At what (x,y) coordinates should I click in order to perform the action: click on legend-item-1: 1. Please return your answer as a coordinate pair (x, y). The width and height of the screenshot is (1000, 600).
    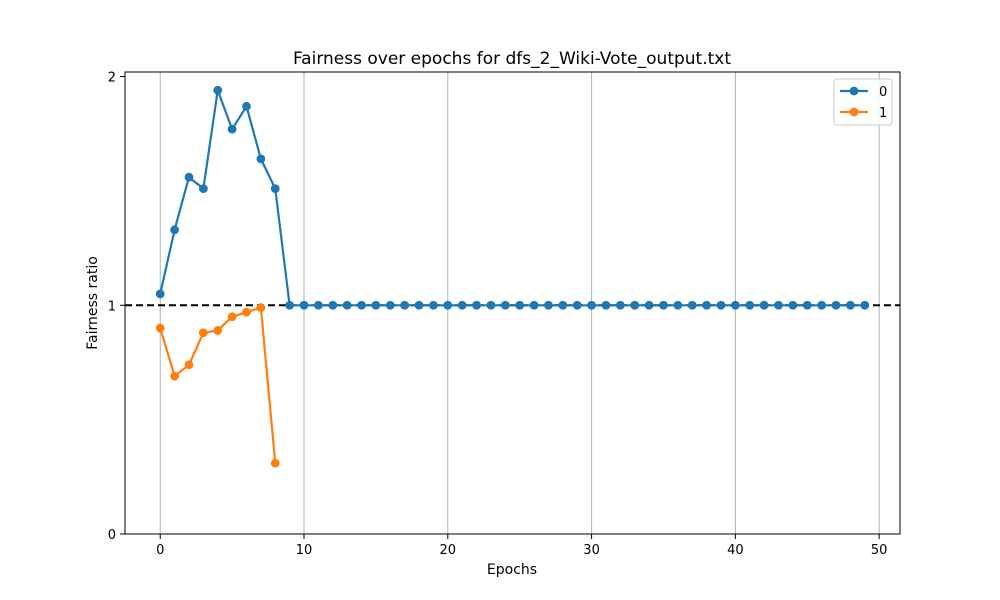
    Looking at the image, I should click on (863, 113).